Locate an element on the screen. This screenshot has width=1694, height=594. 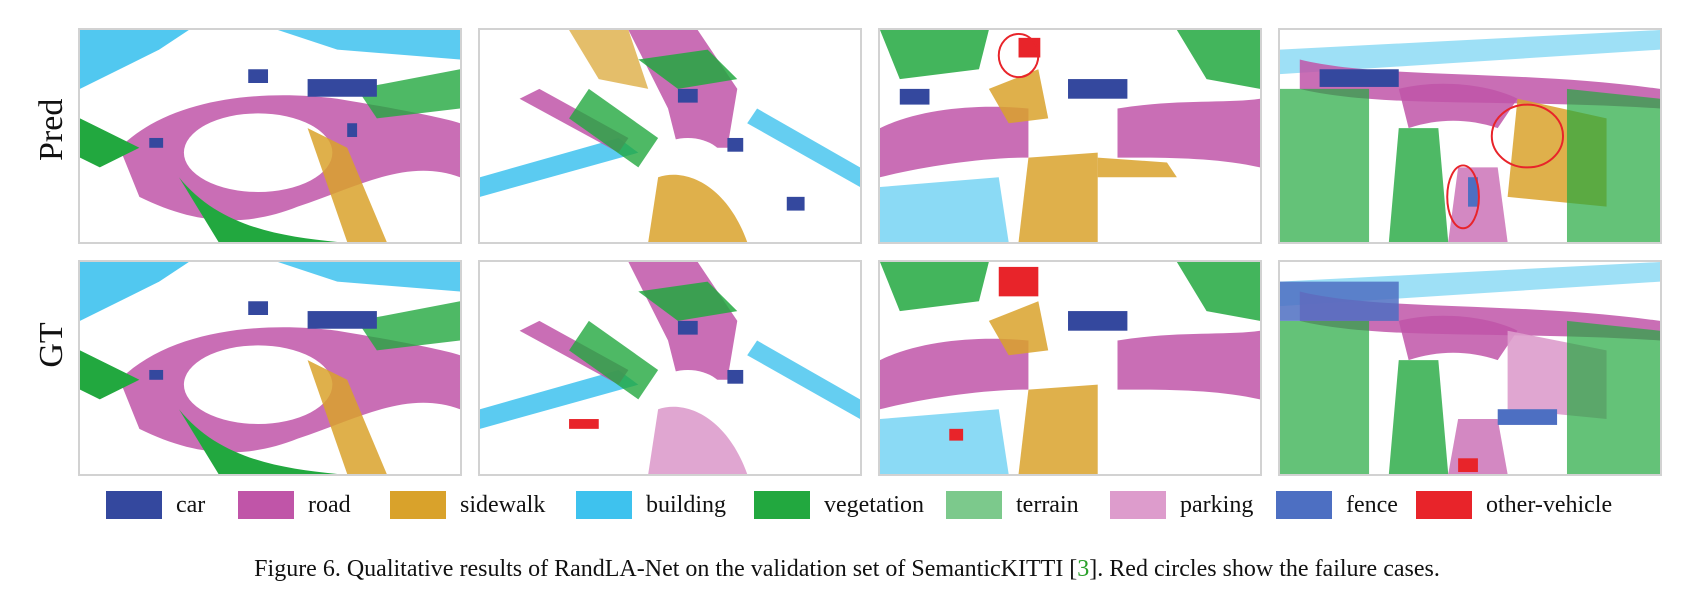
legend-item-other-vehicle: other-vehicle is located at coordinates (1514, 505).